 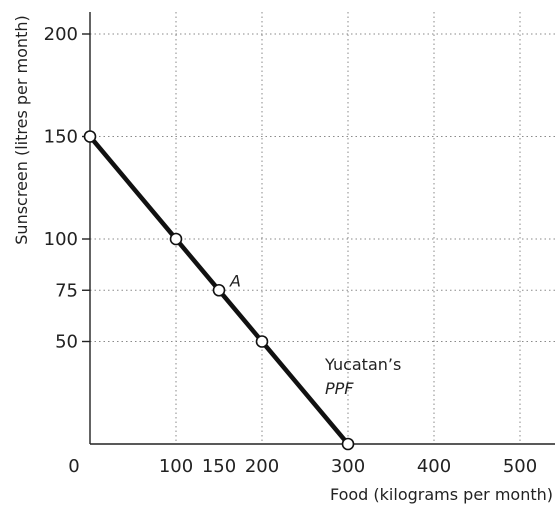 I want to click on y-tick-label: 100, so click(x=61, y=239).